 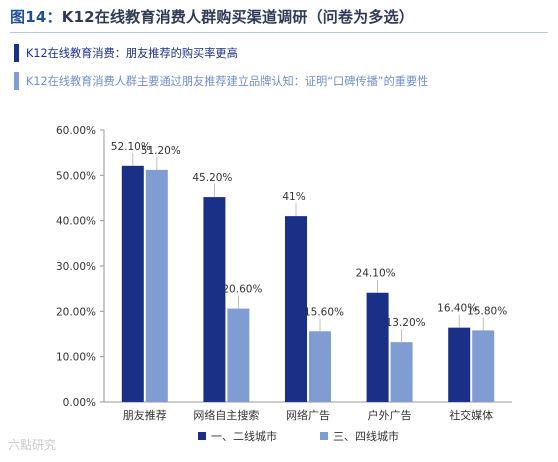 I want to click on y-tick-label: 0.00%, so click(x=79, y=403).